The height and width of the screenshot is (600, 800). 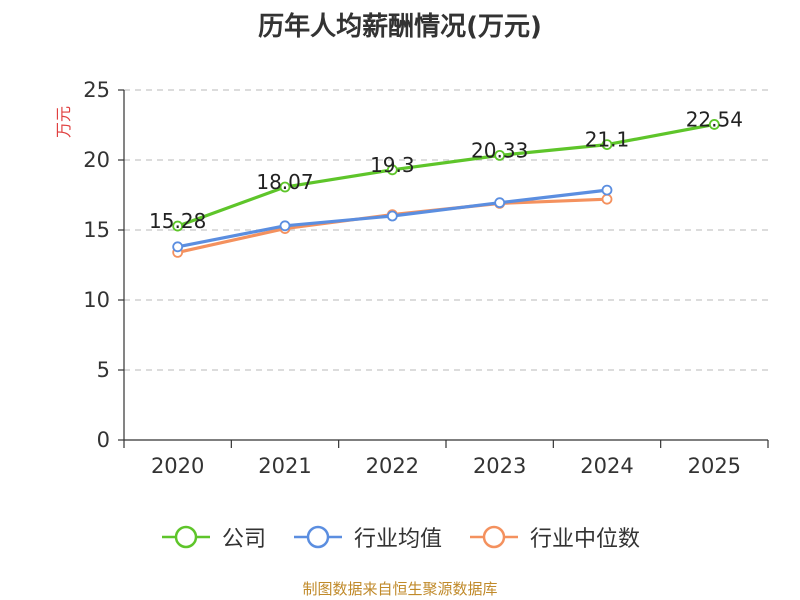 I want to click on y-tick-label: 10, so click(x=96, y=300).